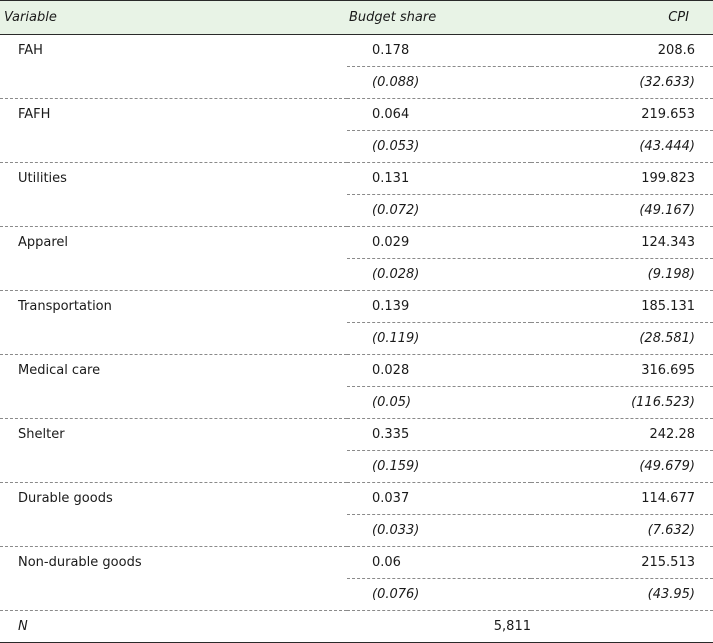 Image resolution: width=713 pixels, height=643 pixels. Describe the element at coordinates (173, 194) in the screenshot. I see `variable-label: Utilities` at that location.